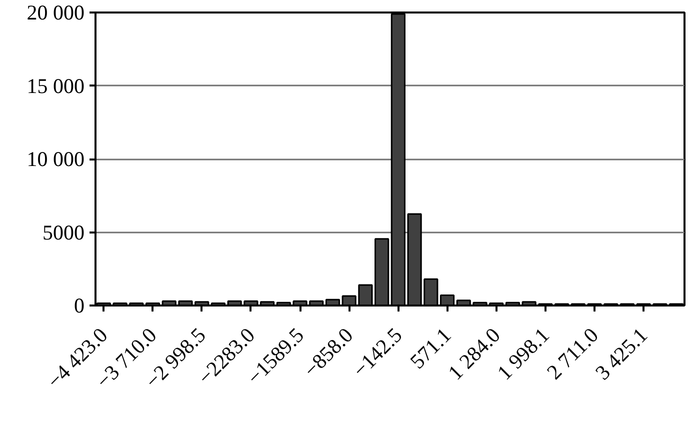 The height and width of the screenshot is (426, 700). What do you see at coordinates (63, 232) in the screenshot?
I see `y-tick-label: 5000` at bounding box center [63, 232].